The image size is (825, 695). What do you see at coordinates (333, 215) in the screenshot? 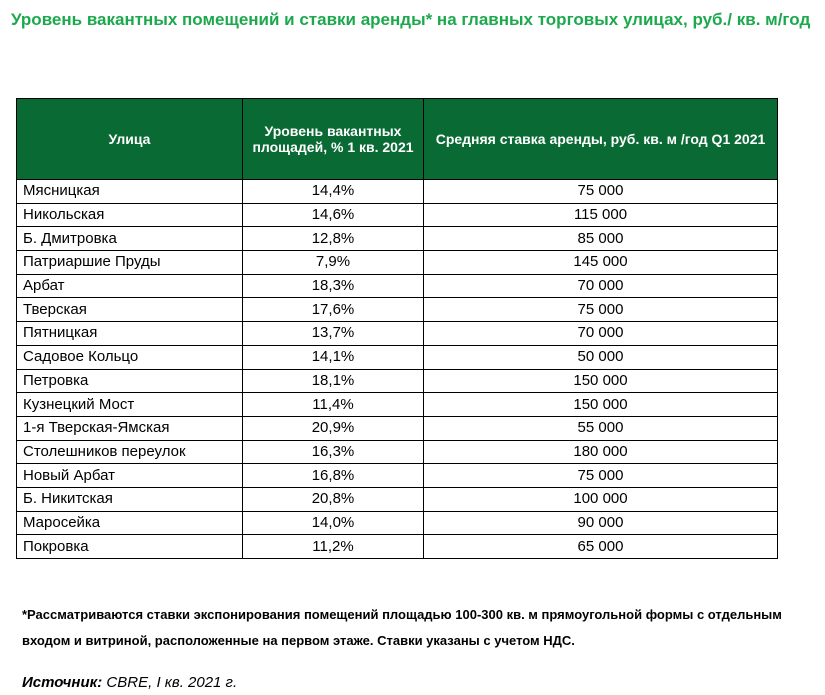
I see `vacancy-cell: 14,6%` at bounding box center [333, 215].